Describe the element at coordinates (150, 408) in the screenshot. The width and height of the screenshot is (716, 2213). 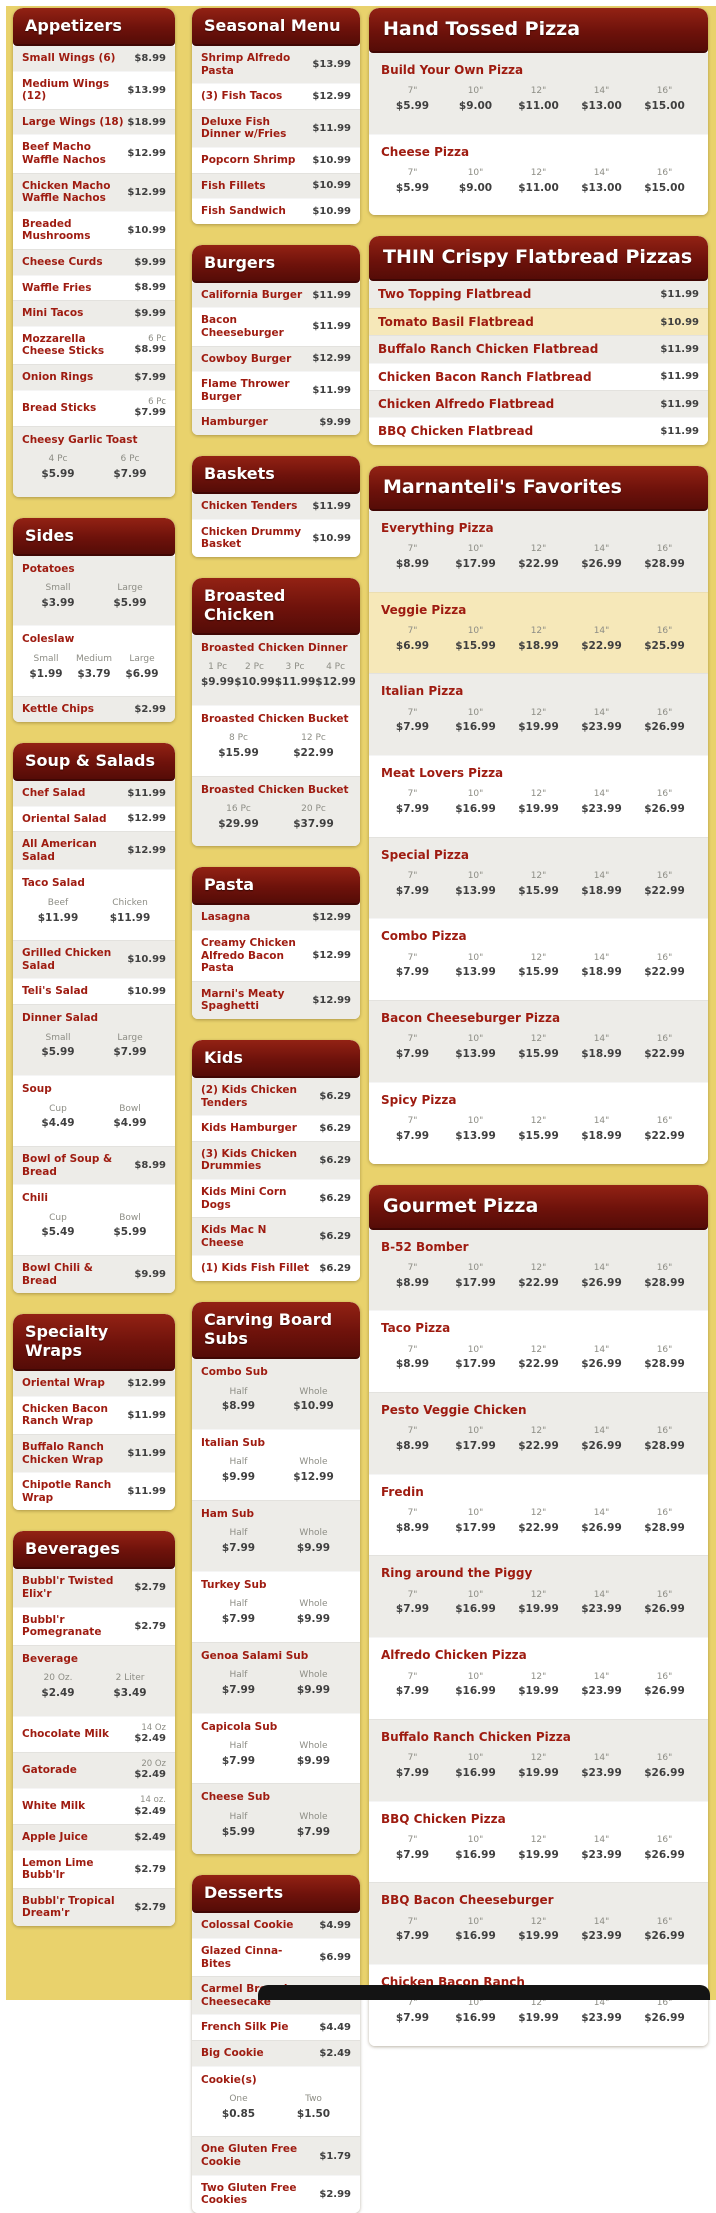
I see `menu-item-price-cell: 6 Pc $7.99` at that location.